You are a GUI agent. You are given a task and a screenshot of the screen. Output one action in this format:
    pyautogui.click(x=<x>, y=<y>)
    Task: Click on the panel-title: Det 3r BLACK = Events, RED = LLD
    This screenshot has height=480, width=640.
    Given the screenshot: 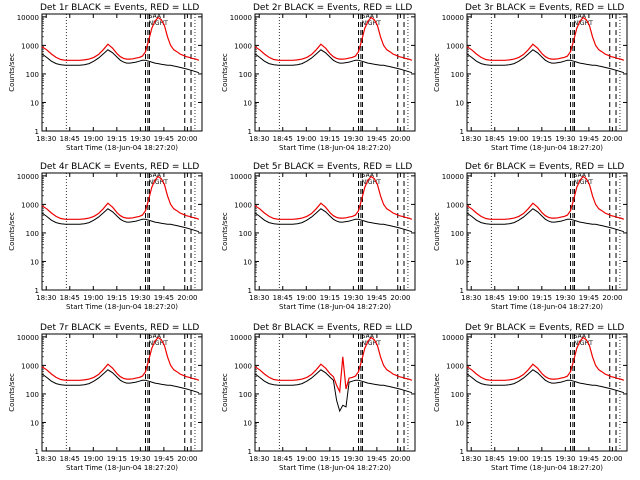 What is the action you would take?
    pyautogui.click(x=544, y=8)
    